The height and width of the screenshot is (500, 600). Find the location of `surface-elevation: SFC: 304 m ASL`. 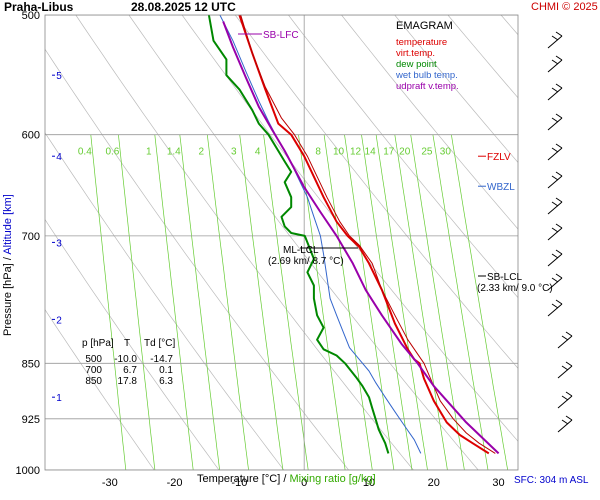

surface-elevation: SFC: 304 m ASL is located at coordinates (551, 480).